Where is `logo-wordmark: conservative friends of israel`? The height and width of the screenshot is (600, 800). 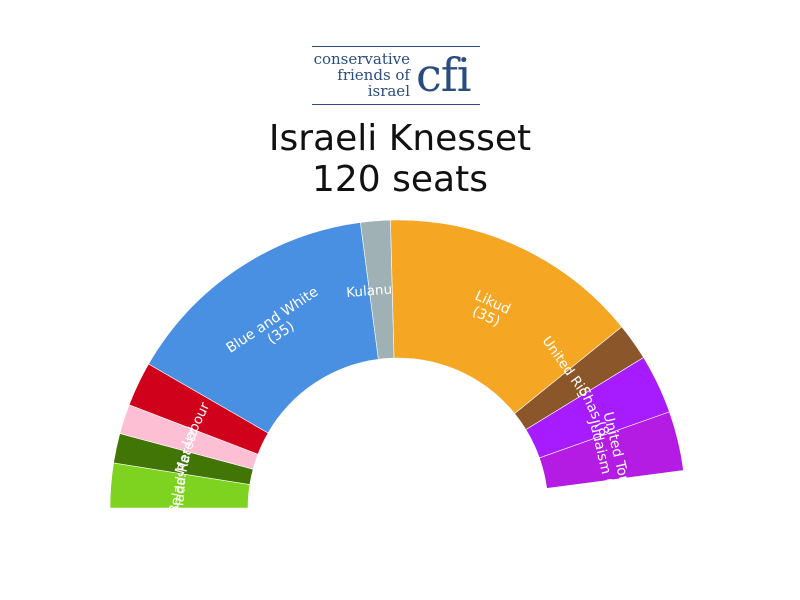
logo-wordmark: conservative friends of israel is located at coordinates (361, 75).